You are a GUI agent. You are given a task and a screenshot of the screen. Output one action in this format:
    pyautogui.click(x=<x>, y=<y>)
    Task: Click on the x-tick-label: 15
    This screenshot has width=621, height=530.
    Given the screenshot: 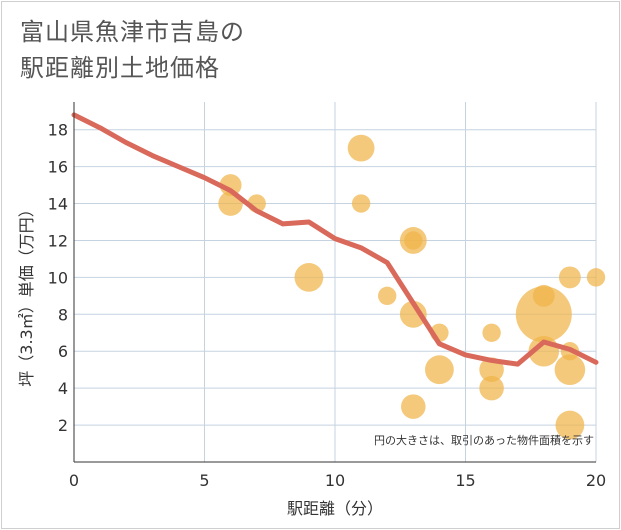 What is the action you would take?
    pyautogui.click(x=465, y=480)
    